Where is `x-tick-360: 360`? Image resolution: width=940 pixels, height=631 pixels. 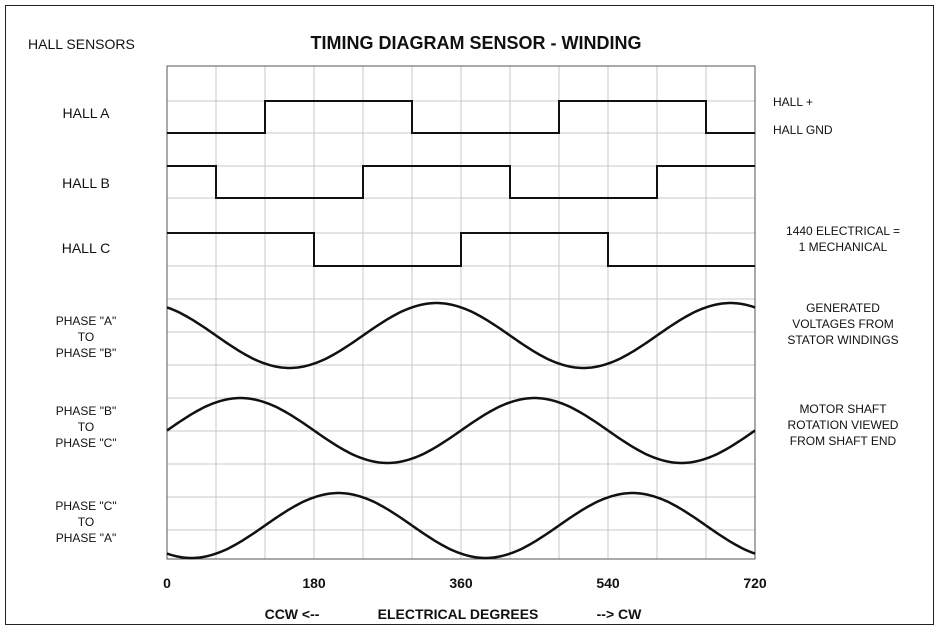
x-tick-360: 360 is located at coordinates (461, 583).